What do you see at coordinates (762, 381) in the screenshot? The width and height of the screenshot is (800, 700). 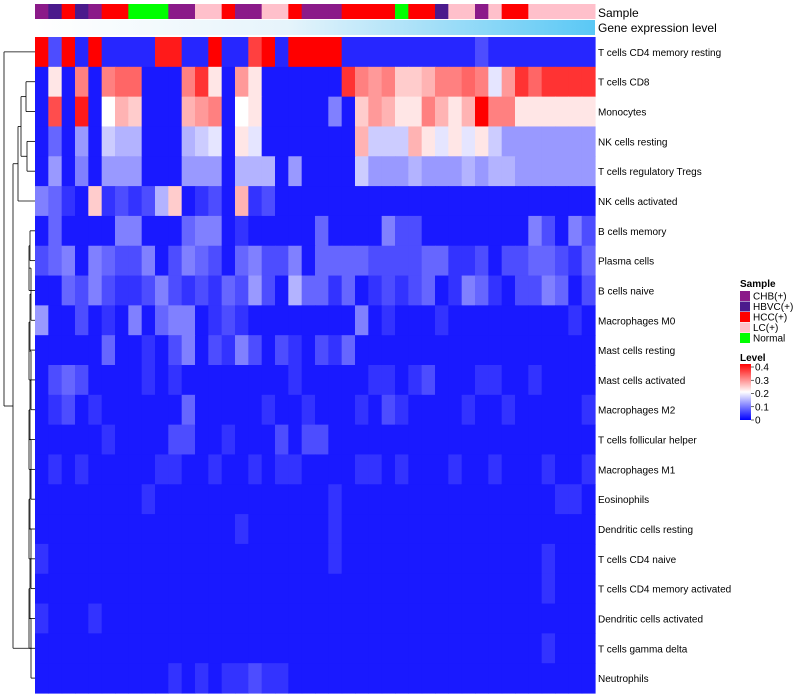 I see `level-legend-tick-label: 0.3` at bounding box center [762, 381].